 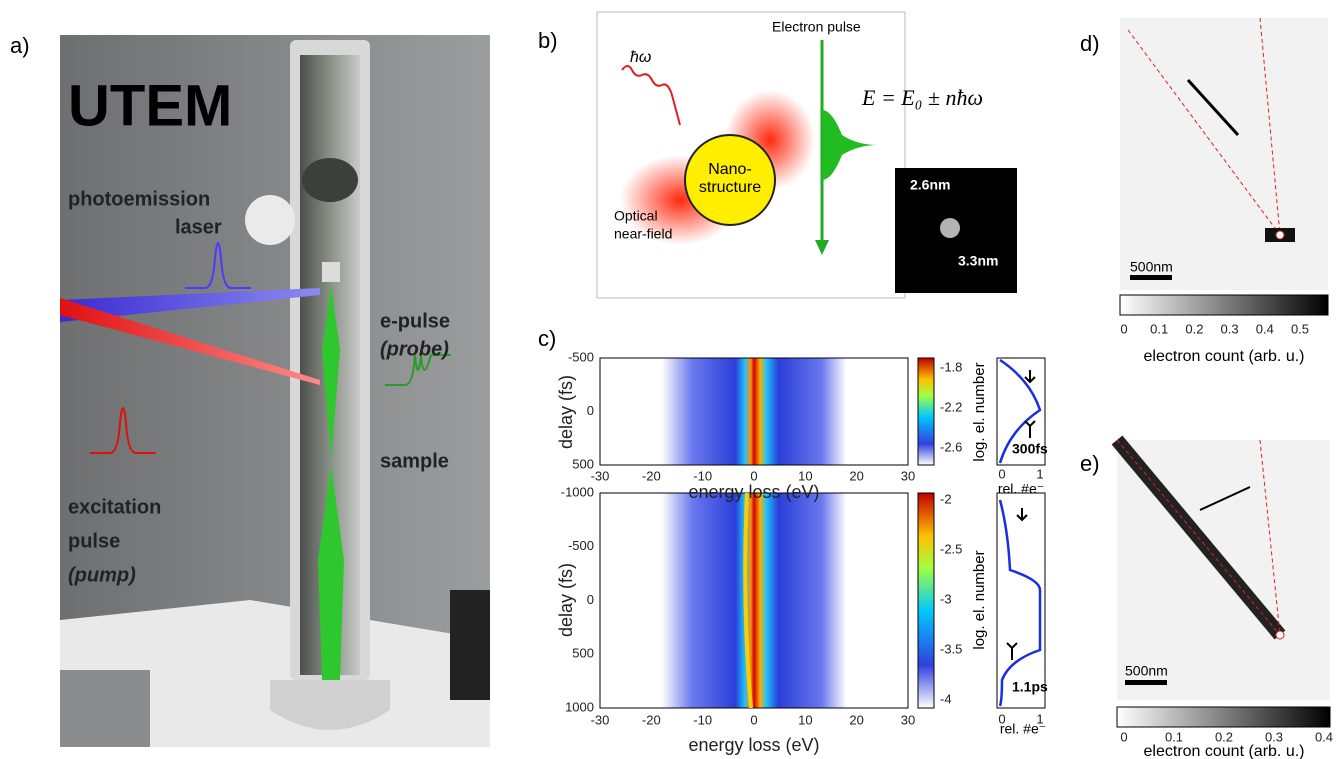 I want to click on panel-label: a), so click(x=20, y=45).